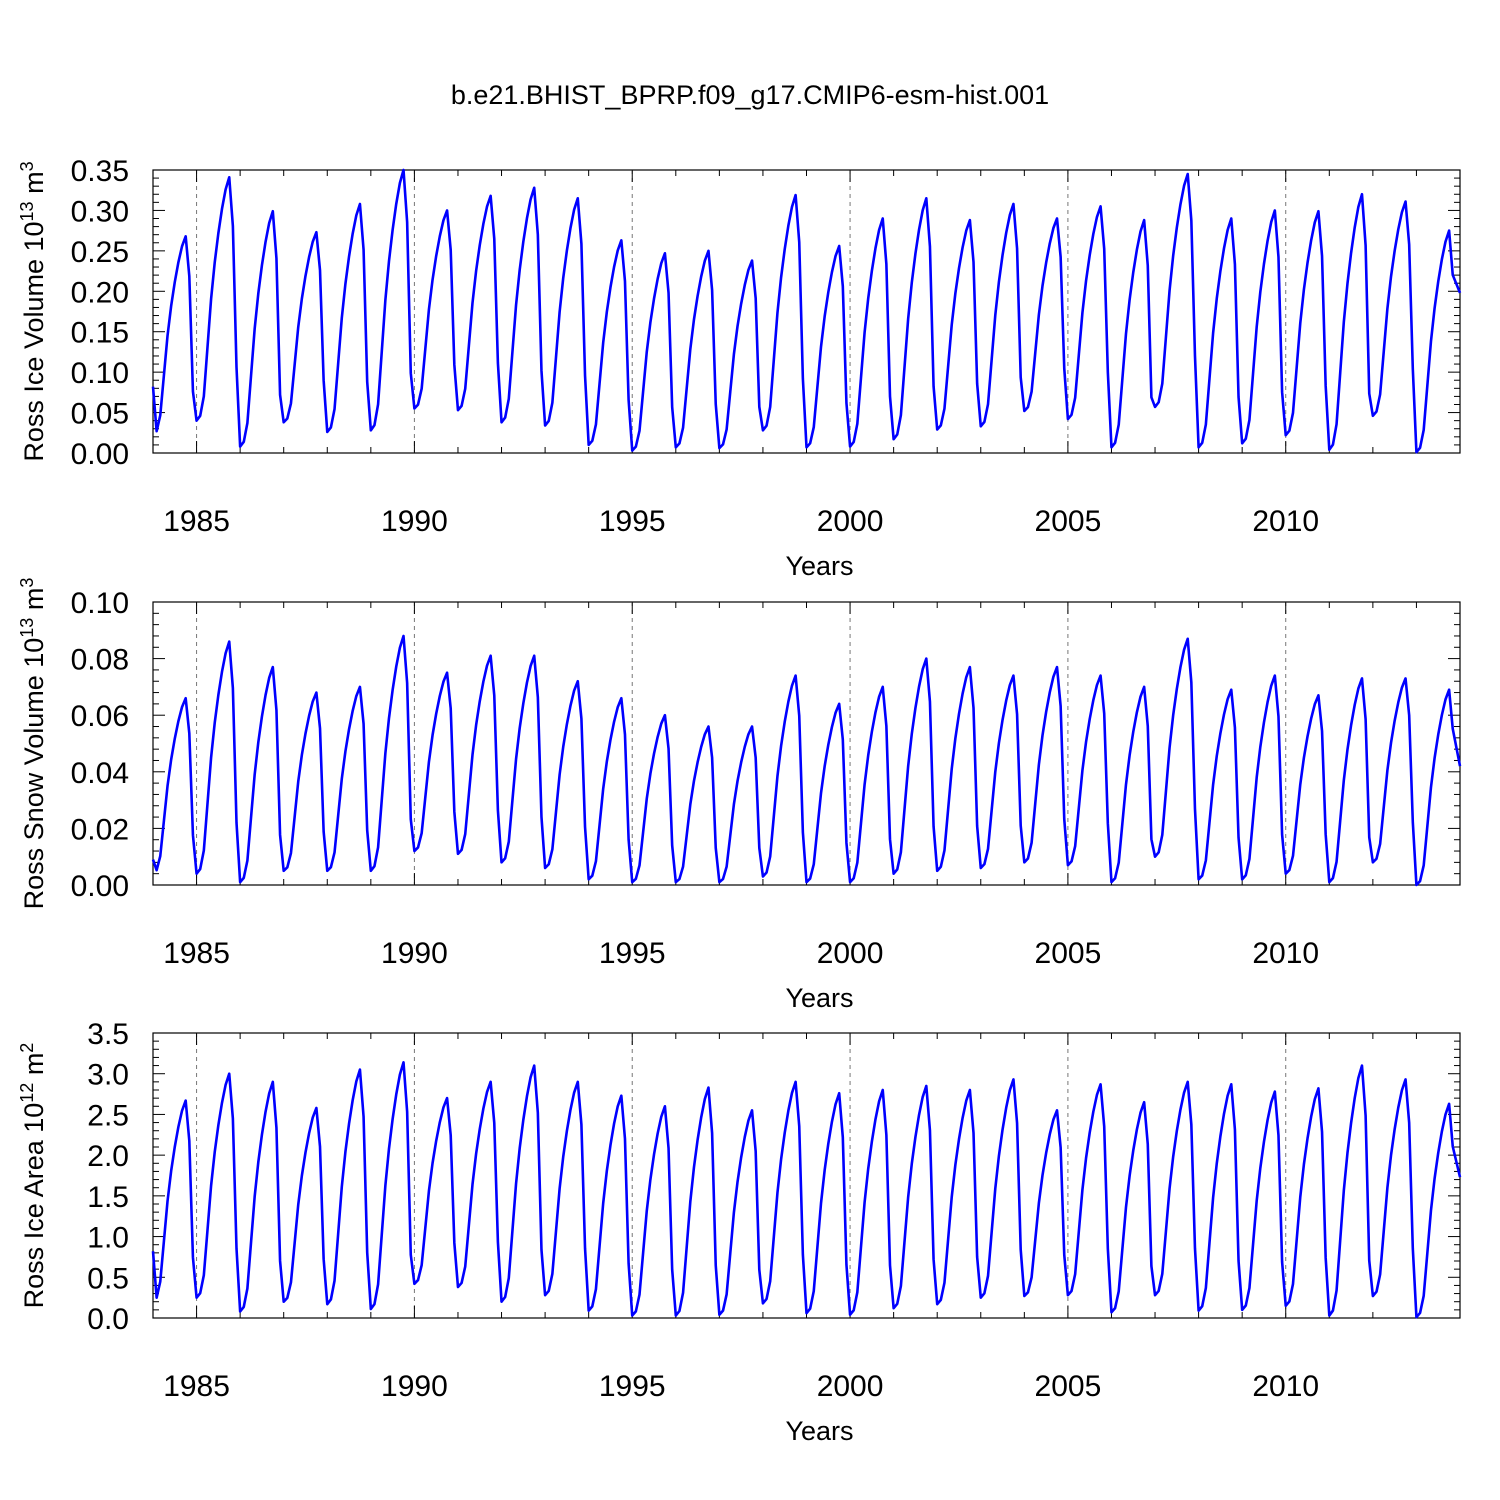 The image size is (1500, 1500). Describe the element at coordinates (100, 414) in the screenshot. I see `y-tick-label: 0.05` at that location.